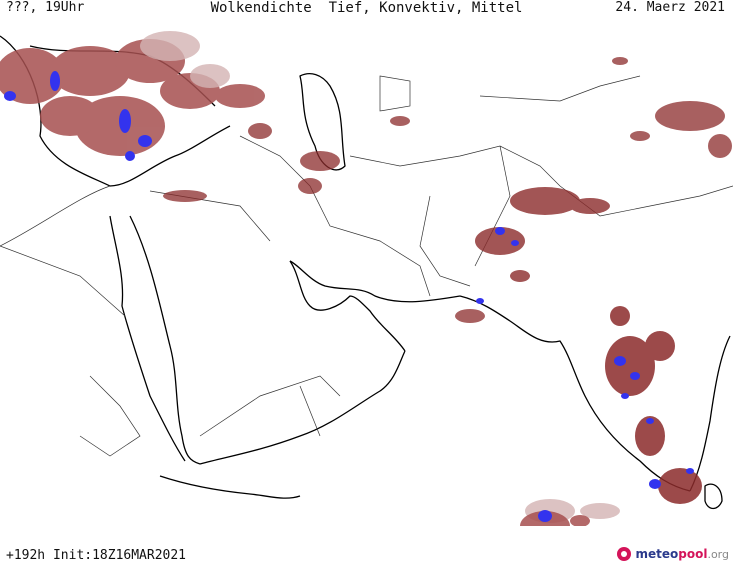 This screenshot has height=566, width=733. I want to click on cloud-patch-turkey-balkans, so click(132, 97).